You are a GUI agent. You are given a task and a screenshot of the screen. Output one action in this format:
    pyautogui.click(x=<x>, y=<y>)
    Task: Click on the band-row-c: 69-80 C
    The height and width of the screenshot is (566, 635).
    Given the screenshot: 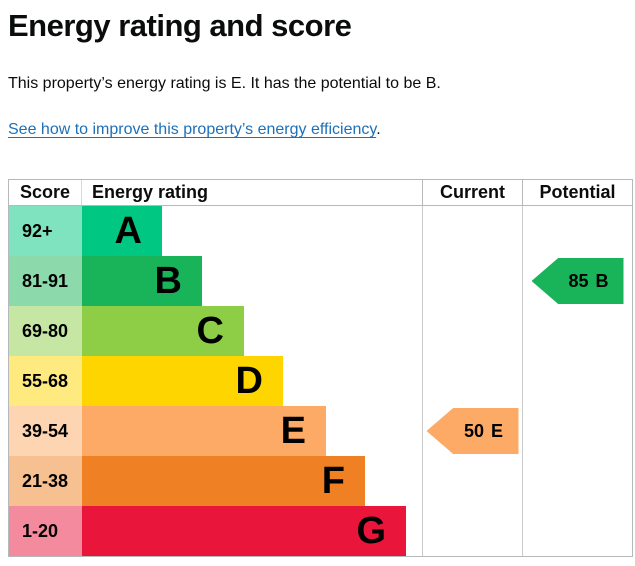 What is the action you would take?
    pyautogui.click(x=320, y=331)
    